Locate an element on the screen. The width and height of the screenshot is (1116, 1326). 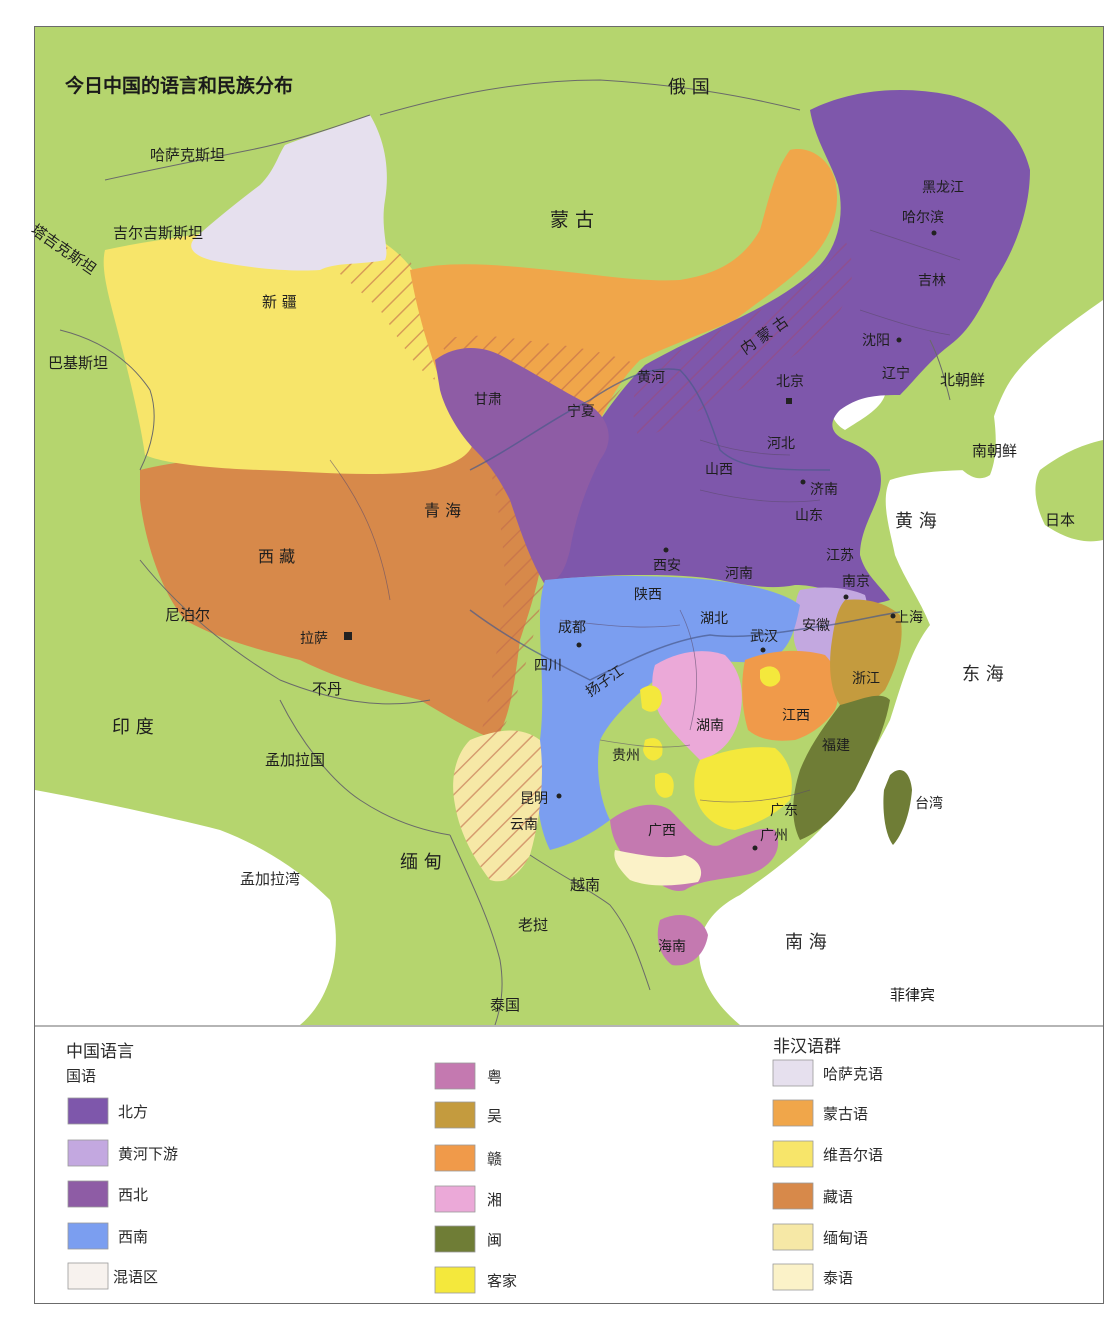
dot-xian is located at coordinates (666, 550).